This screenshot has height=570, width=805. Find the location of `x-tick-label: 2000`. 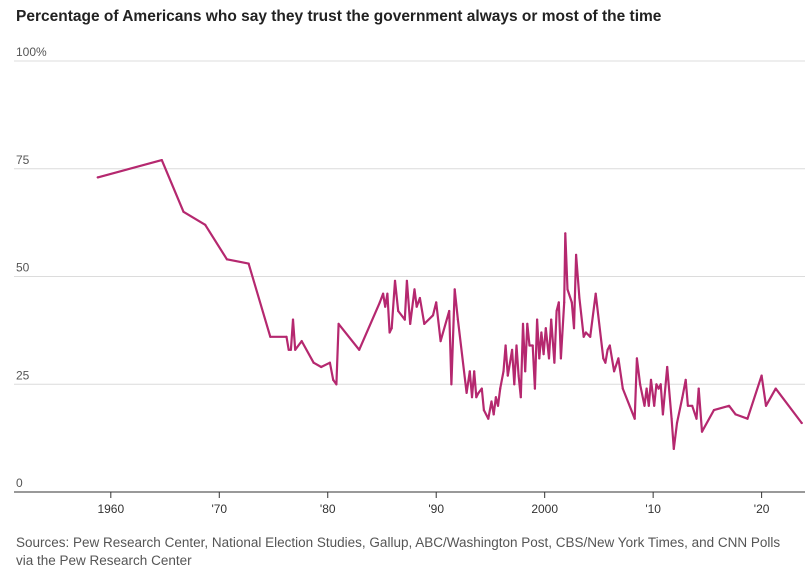

x-tick-label: 2000 is located at coordinates (544, 509).